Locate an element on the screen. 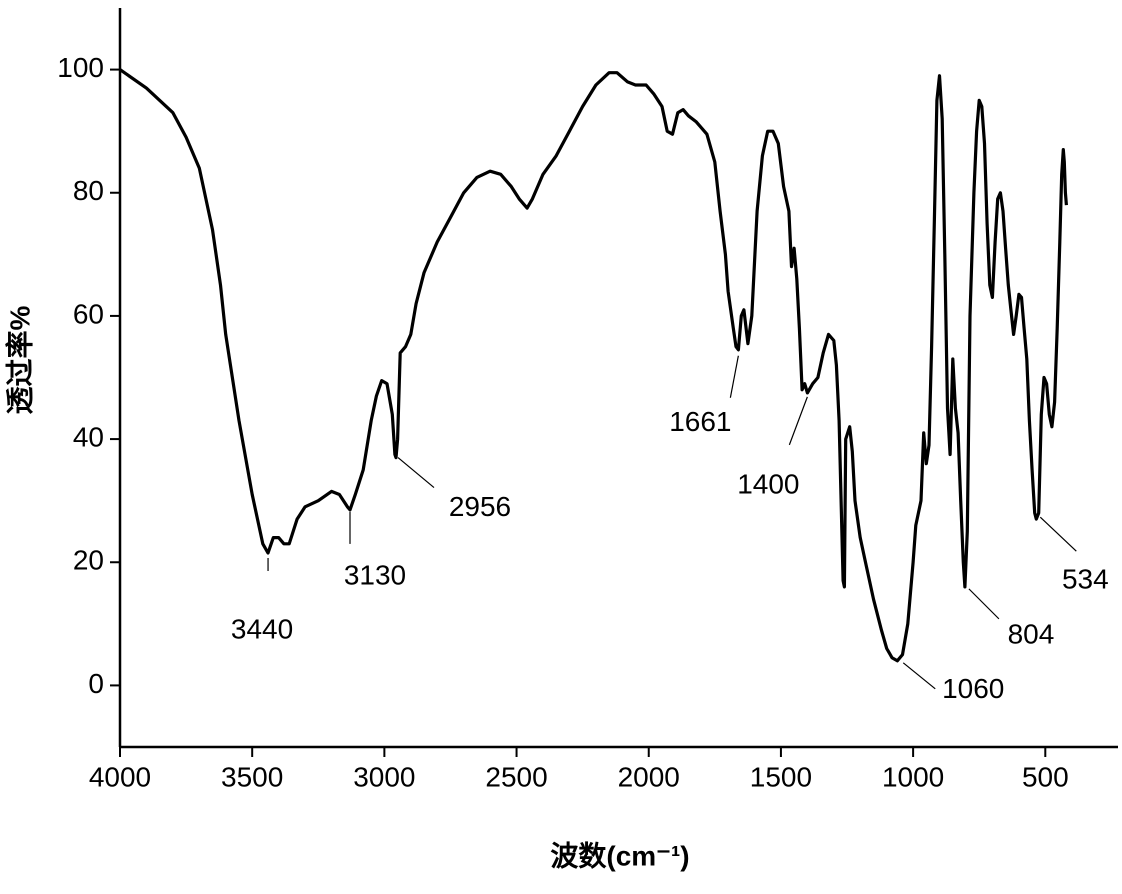 The image size is (1122, 894). x-tick-label: 4000 is located at coordinates (120, 776).